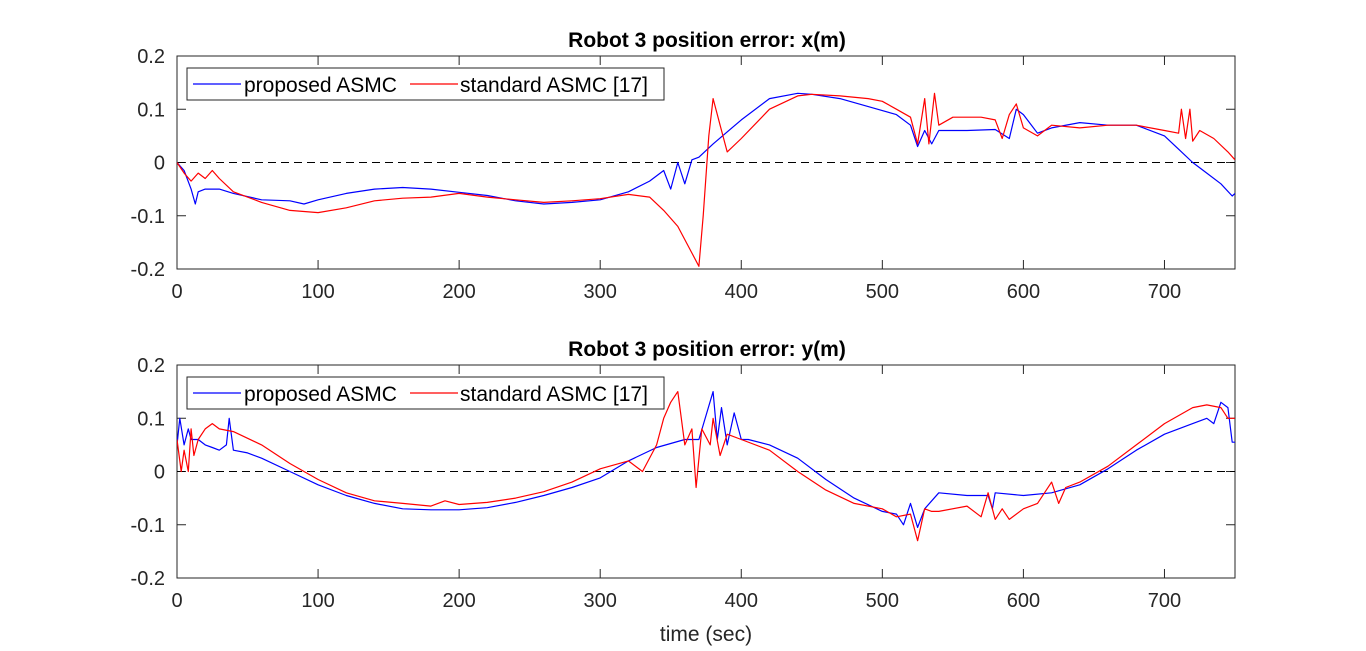 The image size is (1366, 651). I want to click on series-line-proposed-asmc, so click(706, 148).